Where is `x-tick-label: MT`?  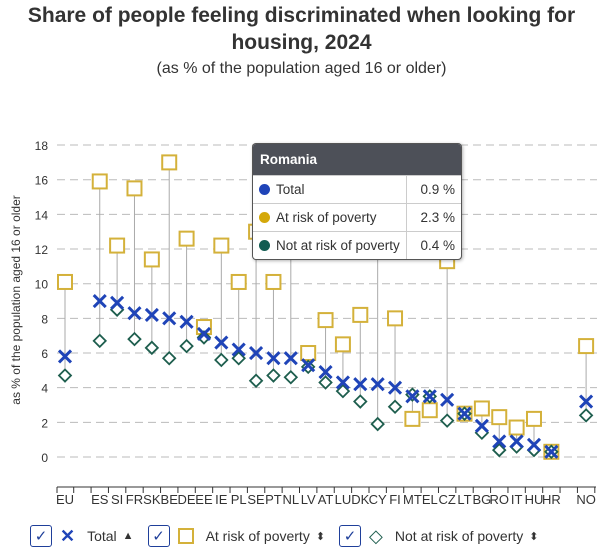 x-tick-label: MT is located at coordinates (412, 499).